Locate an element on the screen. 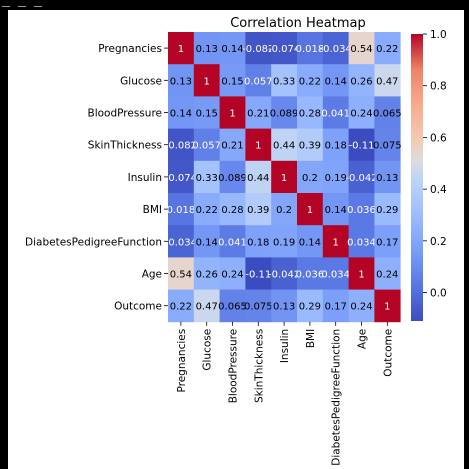 The width and height of the screenshot is (469, 469). save-icon is located at coordinates (38, 3).